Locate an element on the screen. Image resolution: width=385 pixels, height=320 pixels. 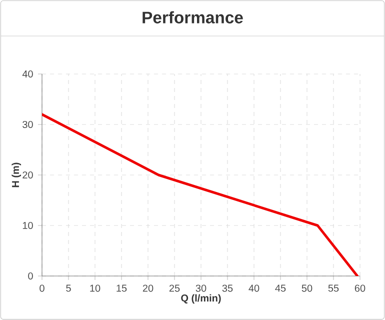
y-tick-label: 10 is located at coordinates (27, 226).